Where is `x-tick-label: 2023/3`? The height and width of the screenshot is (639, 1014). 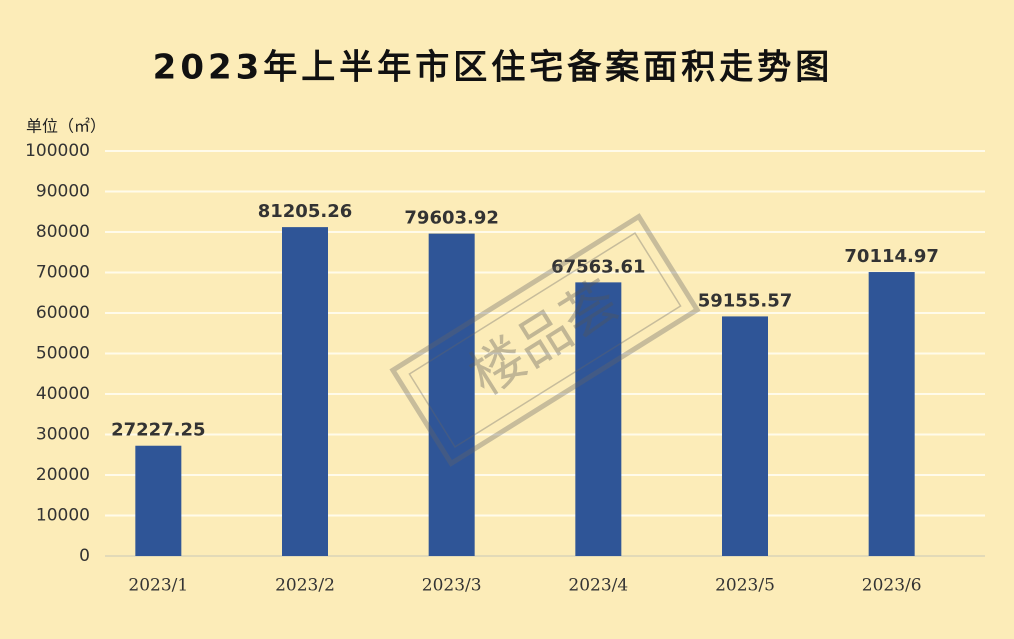 x-tick-label: 2023/3 is located at coordinates (452, 586).